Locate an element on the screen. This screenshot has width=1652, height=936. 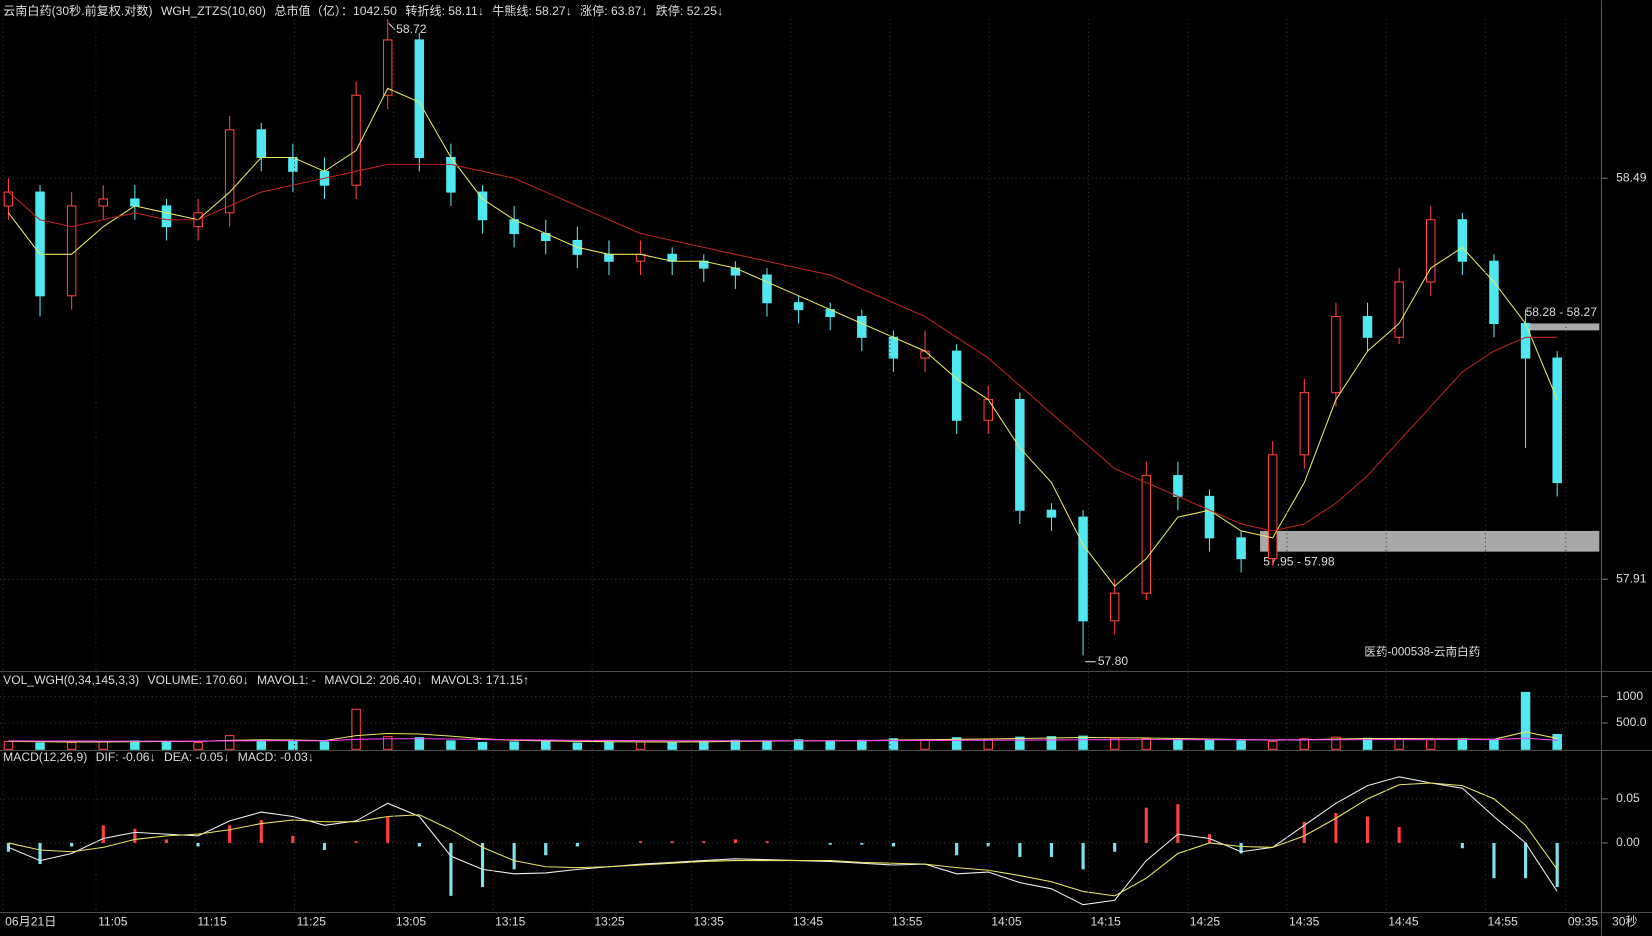
x-tick-label: 13:35 is located at coordinates (709, 921).